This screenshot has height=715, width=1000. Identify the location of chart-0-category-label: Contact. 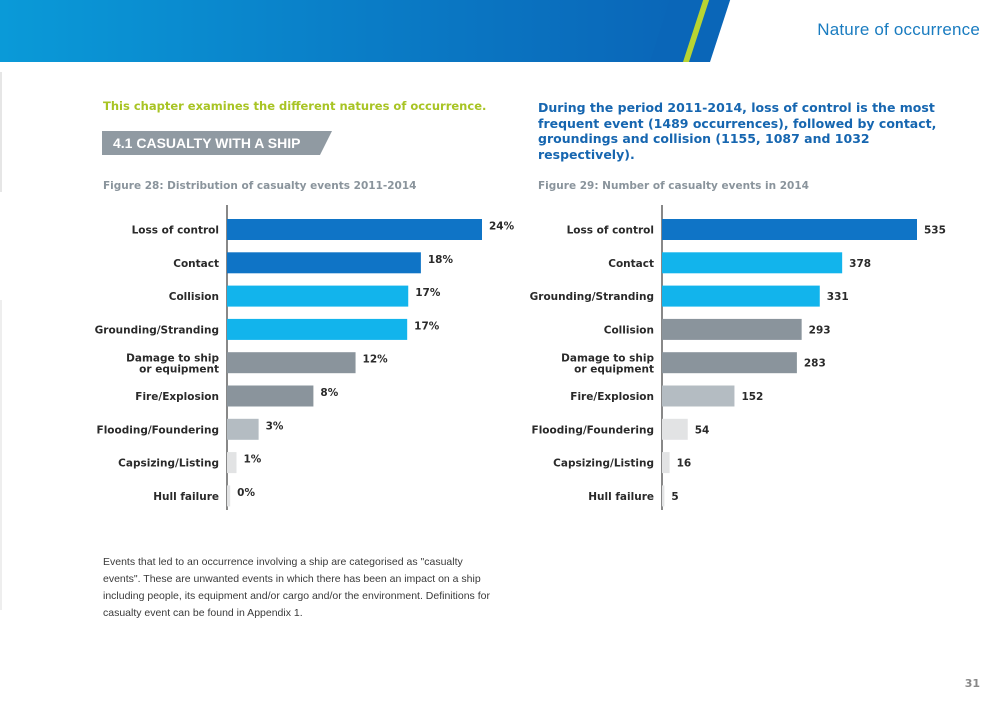
(196, 264).